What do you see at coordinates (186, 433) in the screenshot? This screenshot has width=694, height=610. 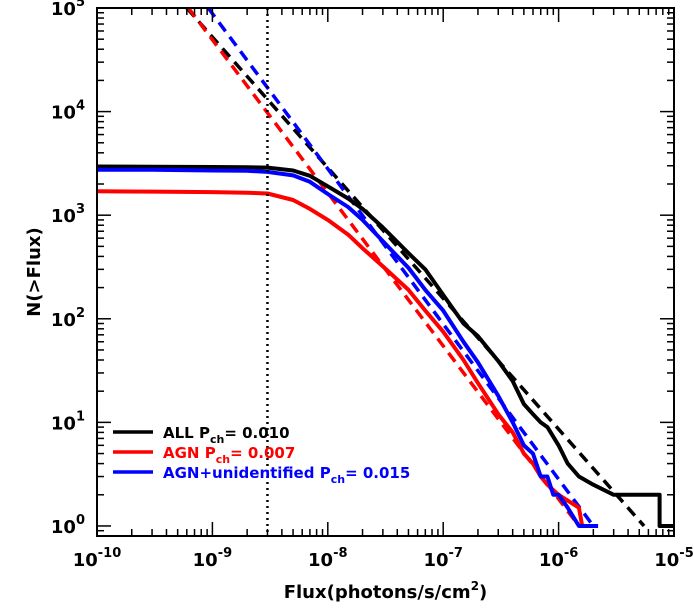 I see `legend-name: ALL P` at bounding box center [186, 433].